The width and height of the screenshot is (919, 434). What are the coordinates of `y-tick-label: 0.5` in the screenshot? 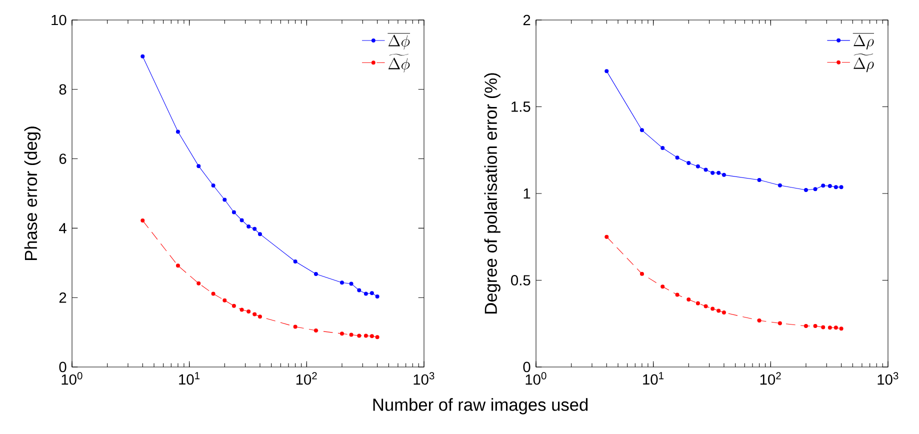 It's located at (520, 280).